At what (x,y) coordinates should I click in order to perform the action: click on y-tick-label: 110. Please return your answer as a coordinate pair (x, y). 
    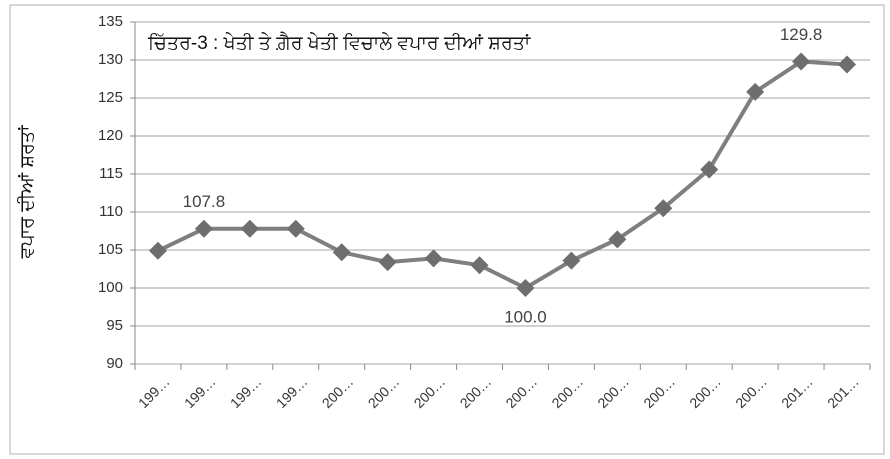
    Looking at the image, I should click on (111, 211).